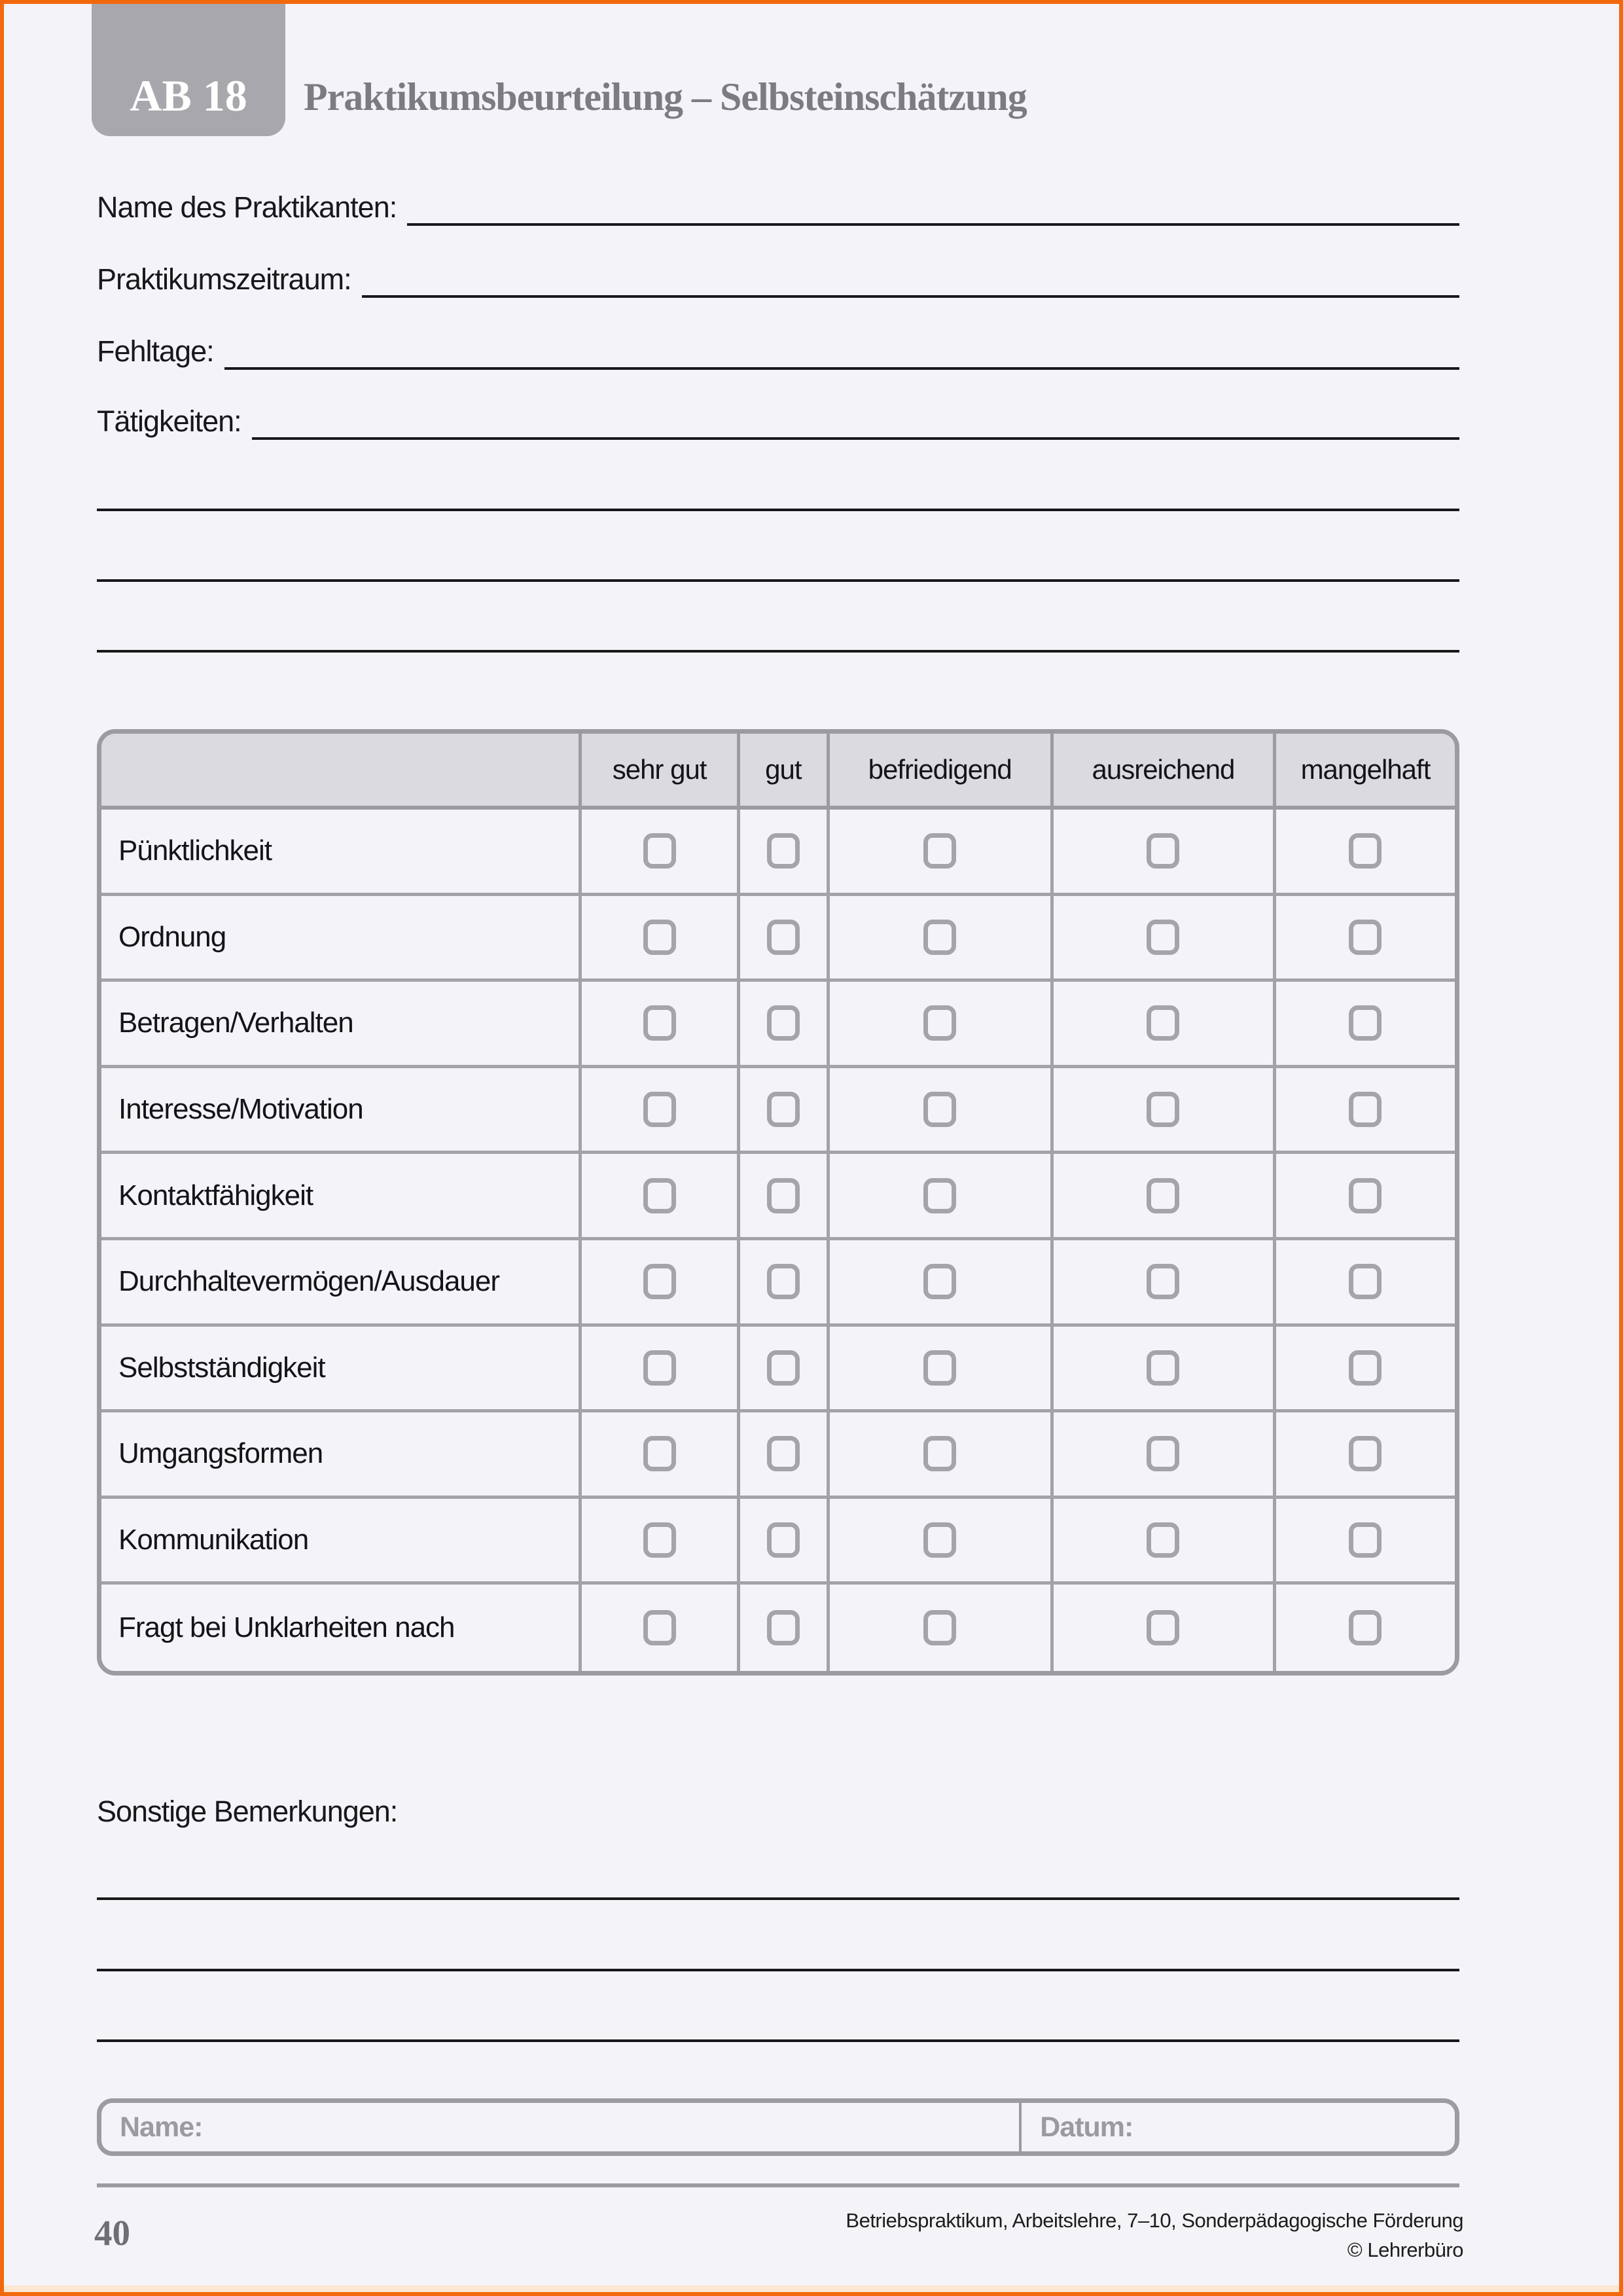 This screenshot has width=1623, height=2296. Describe the element at coordinates (341, 1628) in the screenshot. I see `criterion-label: Fragt bei Unklarheiten nach` at that location.